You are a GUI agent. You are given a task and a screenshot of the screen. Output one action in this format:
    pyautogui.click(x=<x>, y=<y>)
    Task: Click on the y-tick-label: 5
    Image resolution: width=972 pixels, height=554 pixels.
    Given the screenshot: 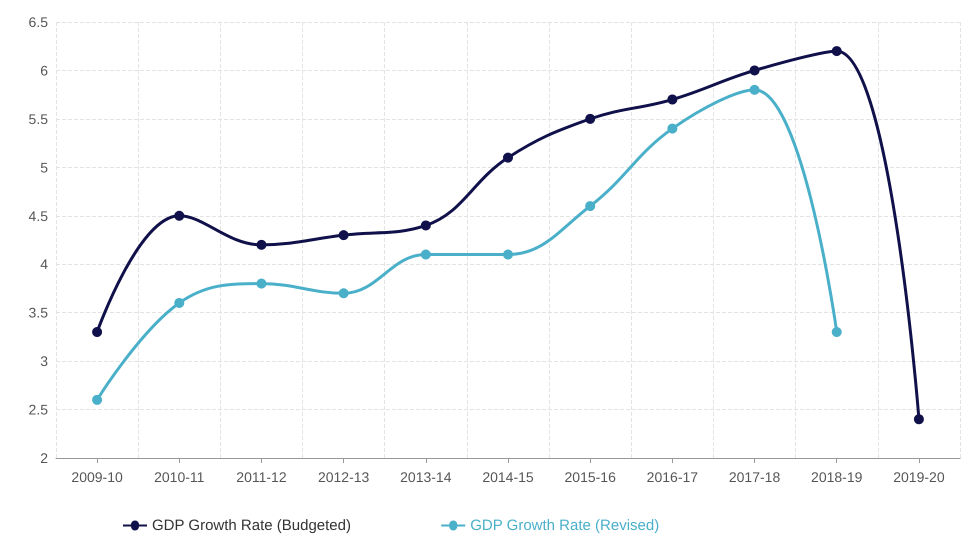 What is the action you would take?
    pyautogui.click(x=44, y=167)
    